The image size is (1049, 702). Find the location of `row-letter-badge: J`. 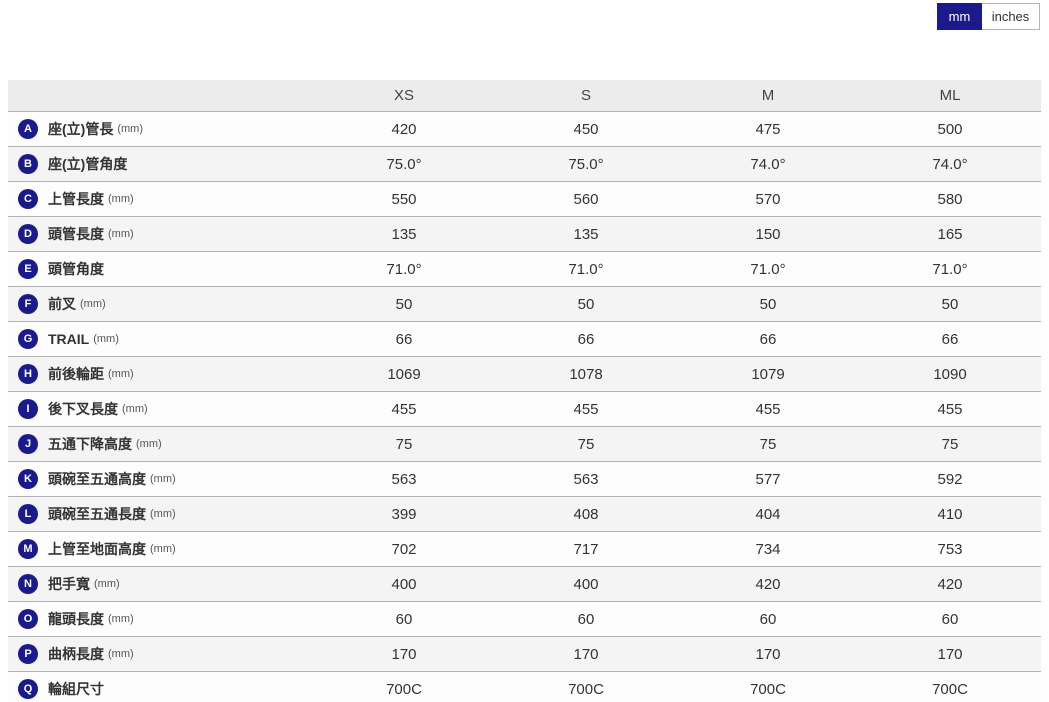

row-letter-badge: J is located at coordinates (28, 444).